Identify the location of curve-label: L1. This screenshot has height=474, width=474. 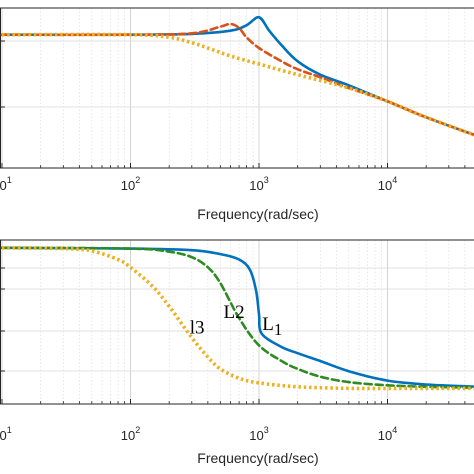
(272, 326).